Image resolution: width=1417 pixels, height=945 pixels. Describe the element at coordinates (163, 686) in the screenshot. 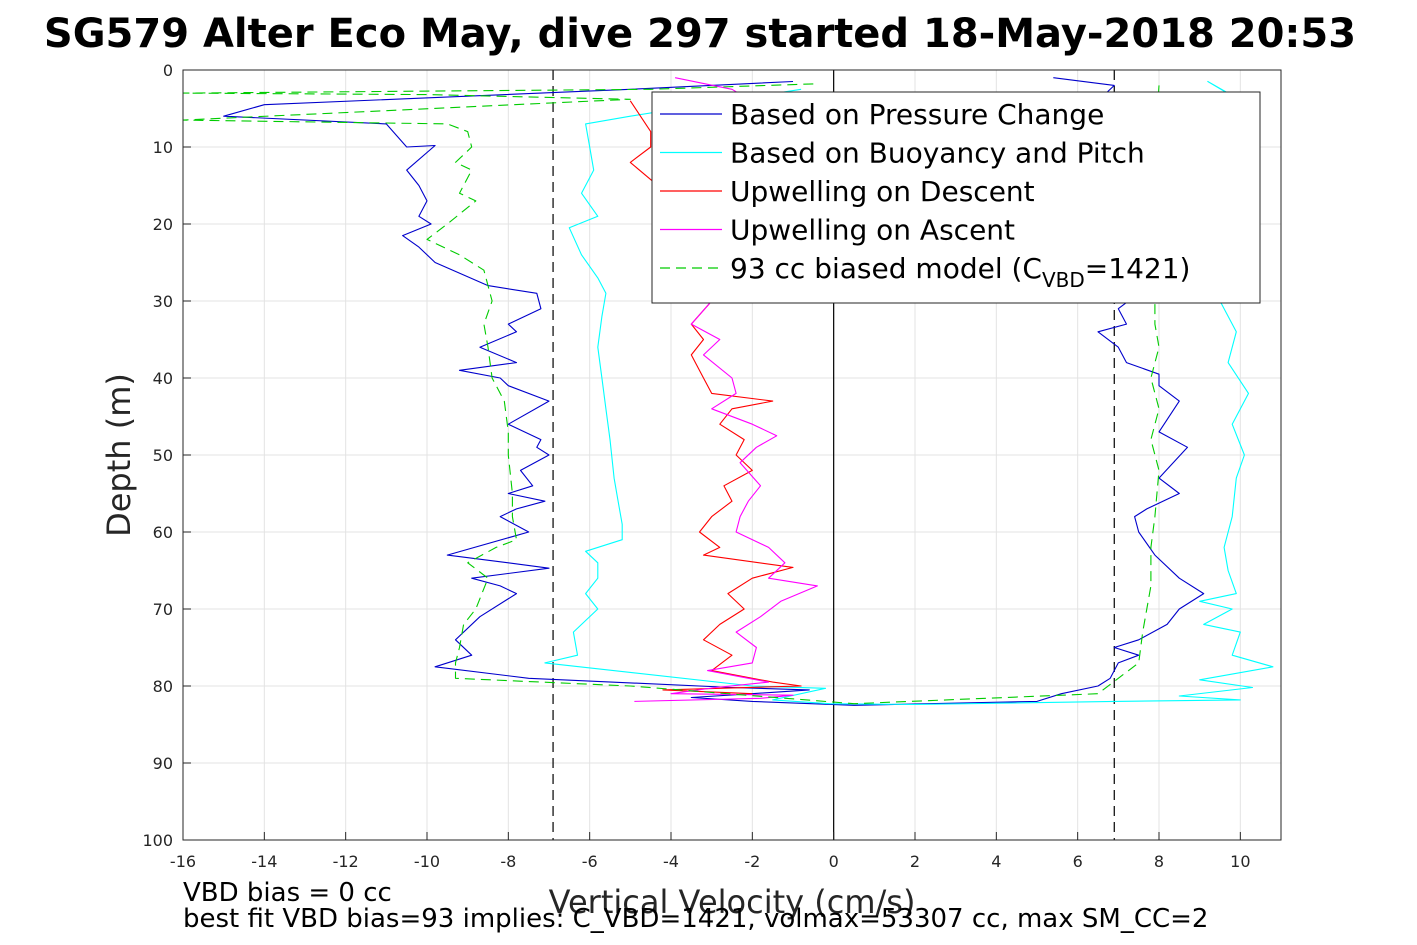

I see `y-tick-label: 80` at that location.